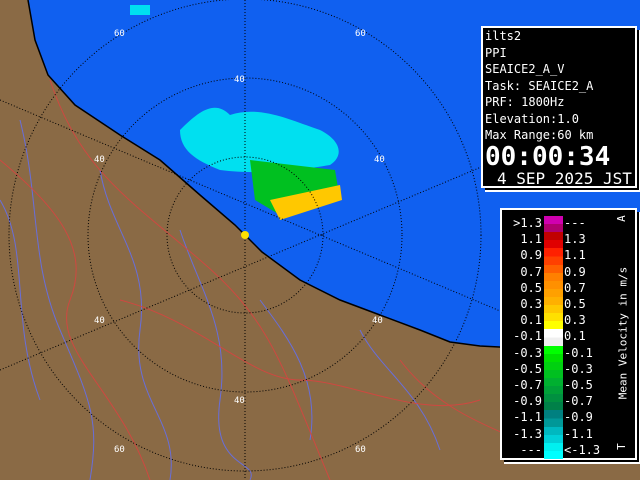  Describe the element at coordinates (575, 304) in the screenshot. I see `legend-right-value: 0.5` at that location.